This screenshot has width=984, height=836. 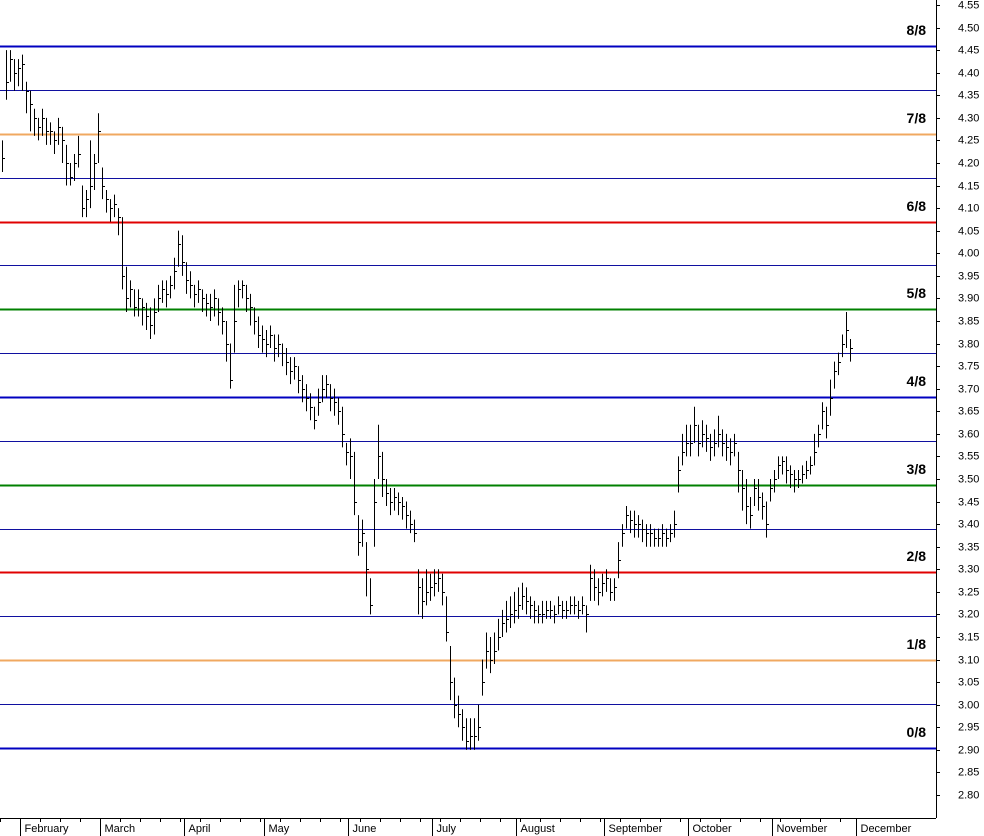 What do you see at coordinates (968, 772) in the screenshot?
I see `y-tick-label: 2.85` at bounding box center [968, 772].